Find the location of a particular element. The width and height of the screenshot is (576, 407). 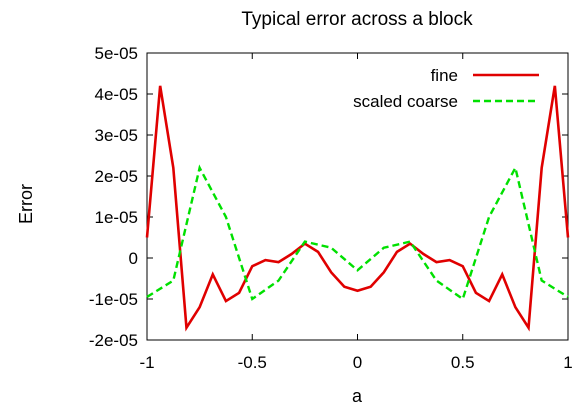

x-tick-label: 1 is located at coordinates (567, 362).